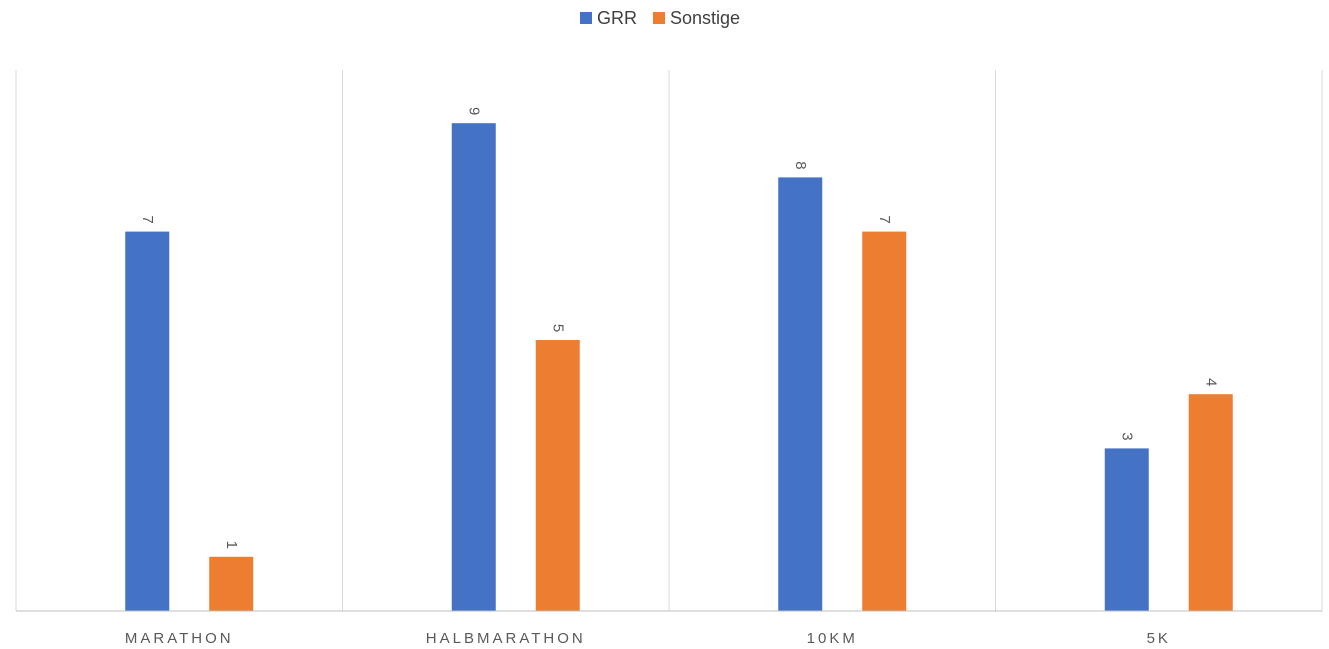 This screenshot has width=1329, height=649. What do you see at coordinates (231, 545) in the screenshot?
I see `data-label: 1` at bounding box center [231, 545].